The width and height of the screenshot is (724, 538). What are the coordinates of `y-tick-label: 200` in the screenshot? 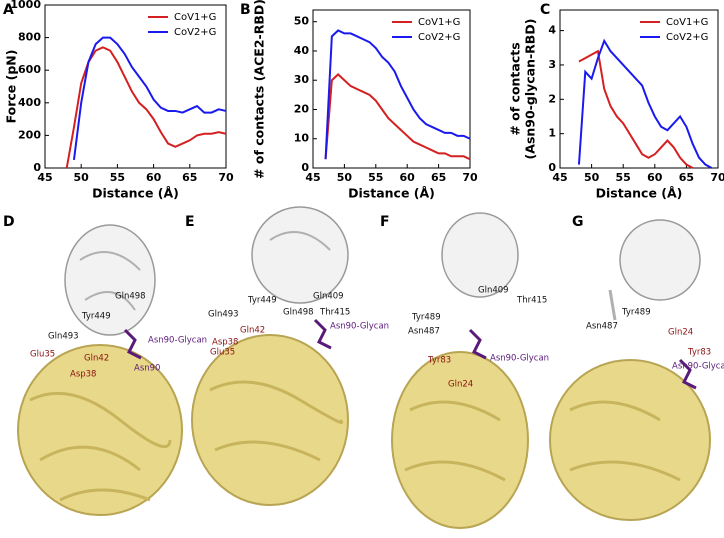 It's located at (29, 134).